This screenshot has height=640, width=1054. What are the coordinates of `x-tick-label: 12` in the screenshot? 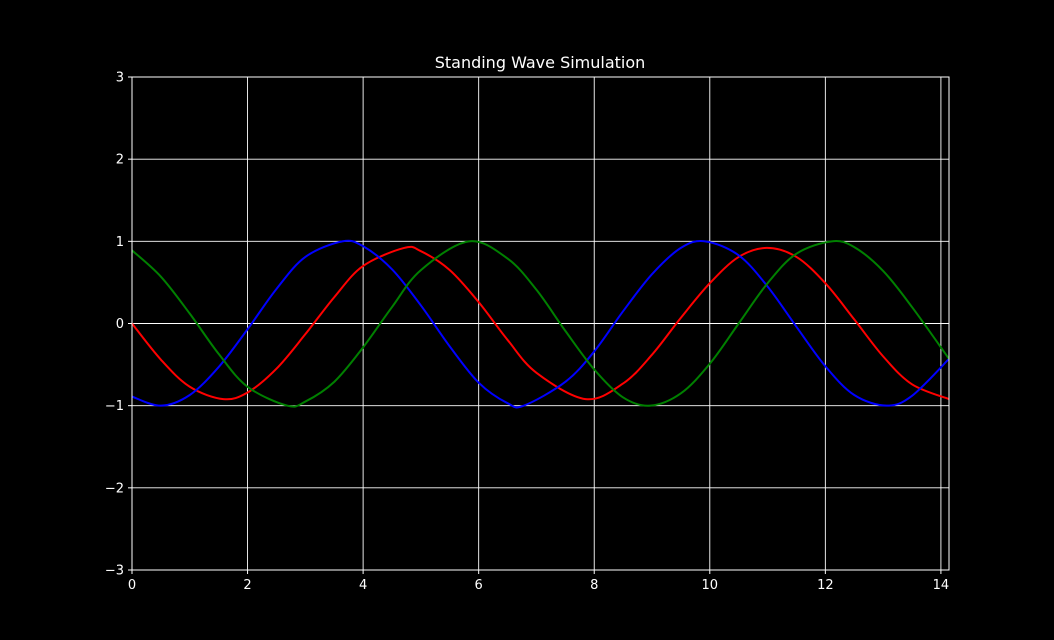 It's located at (825, 585).